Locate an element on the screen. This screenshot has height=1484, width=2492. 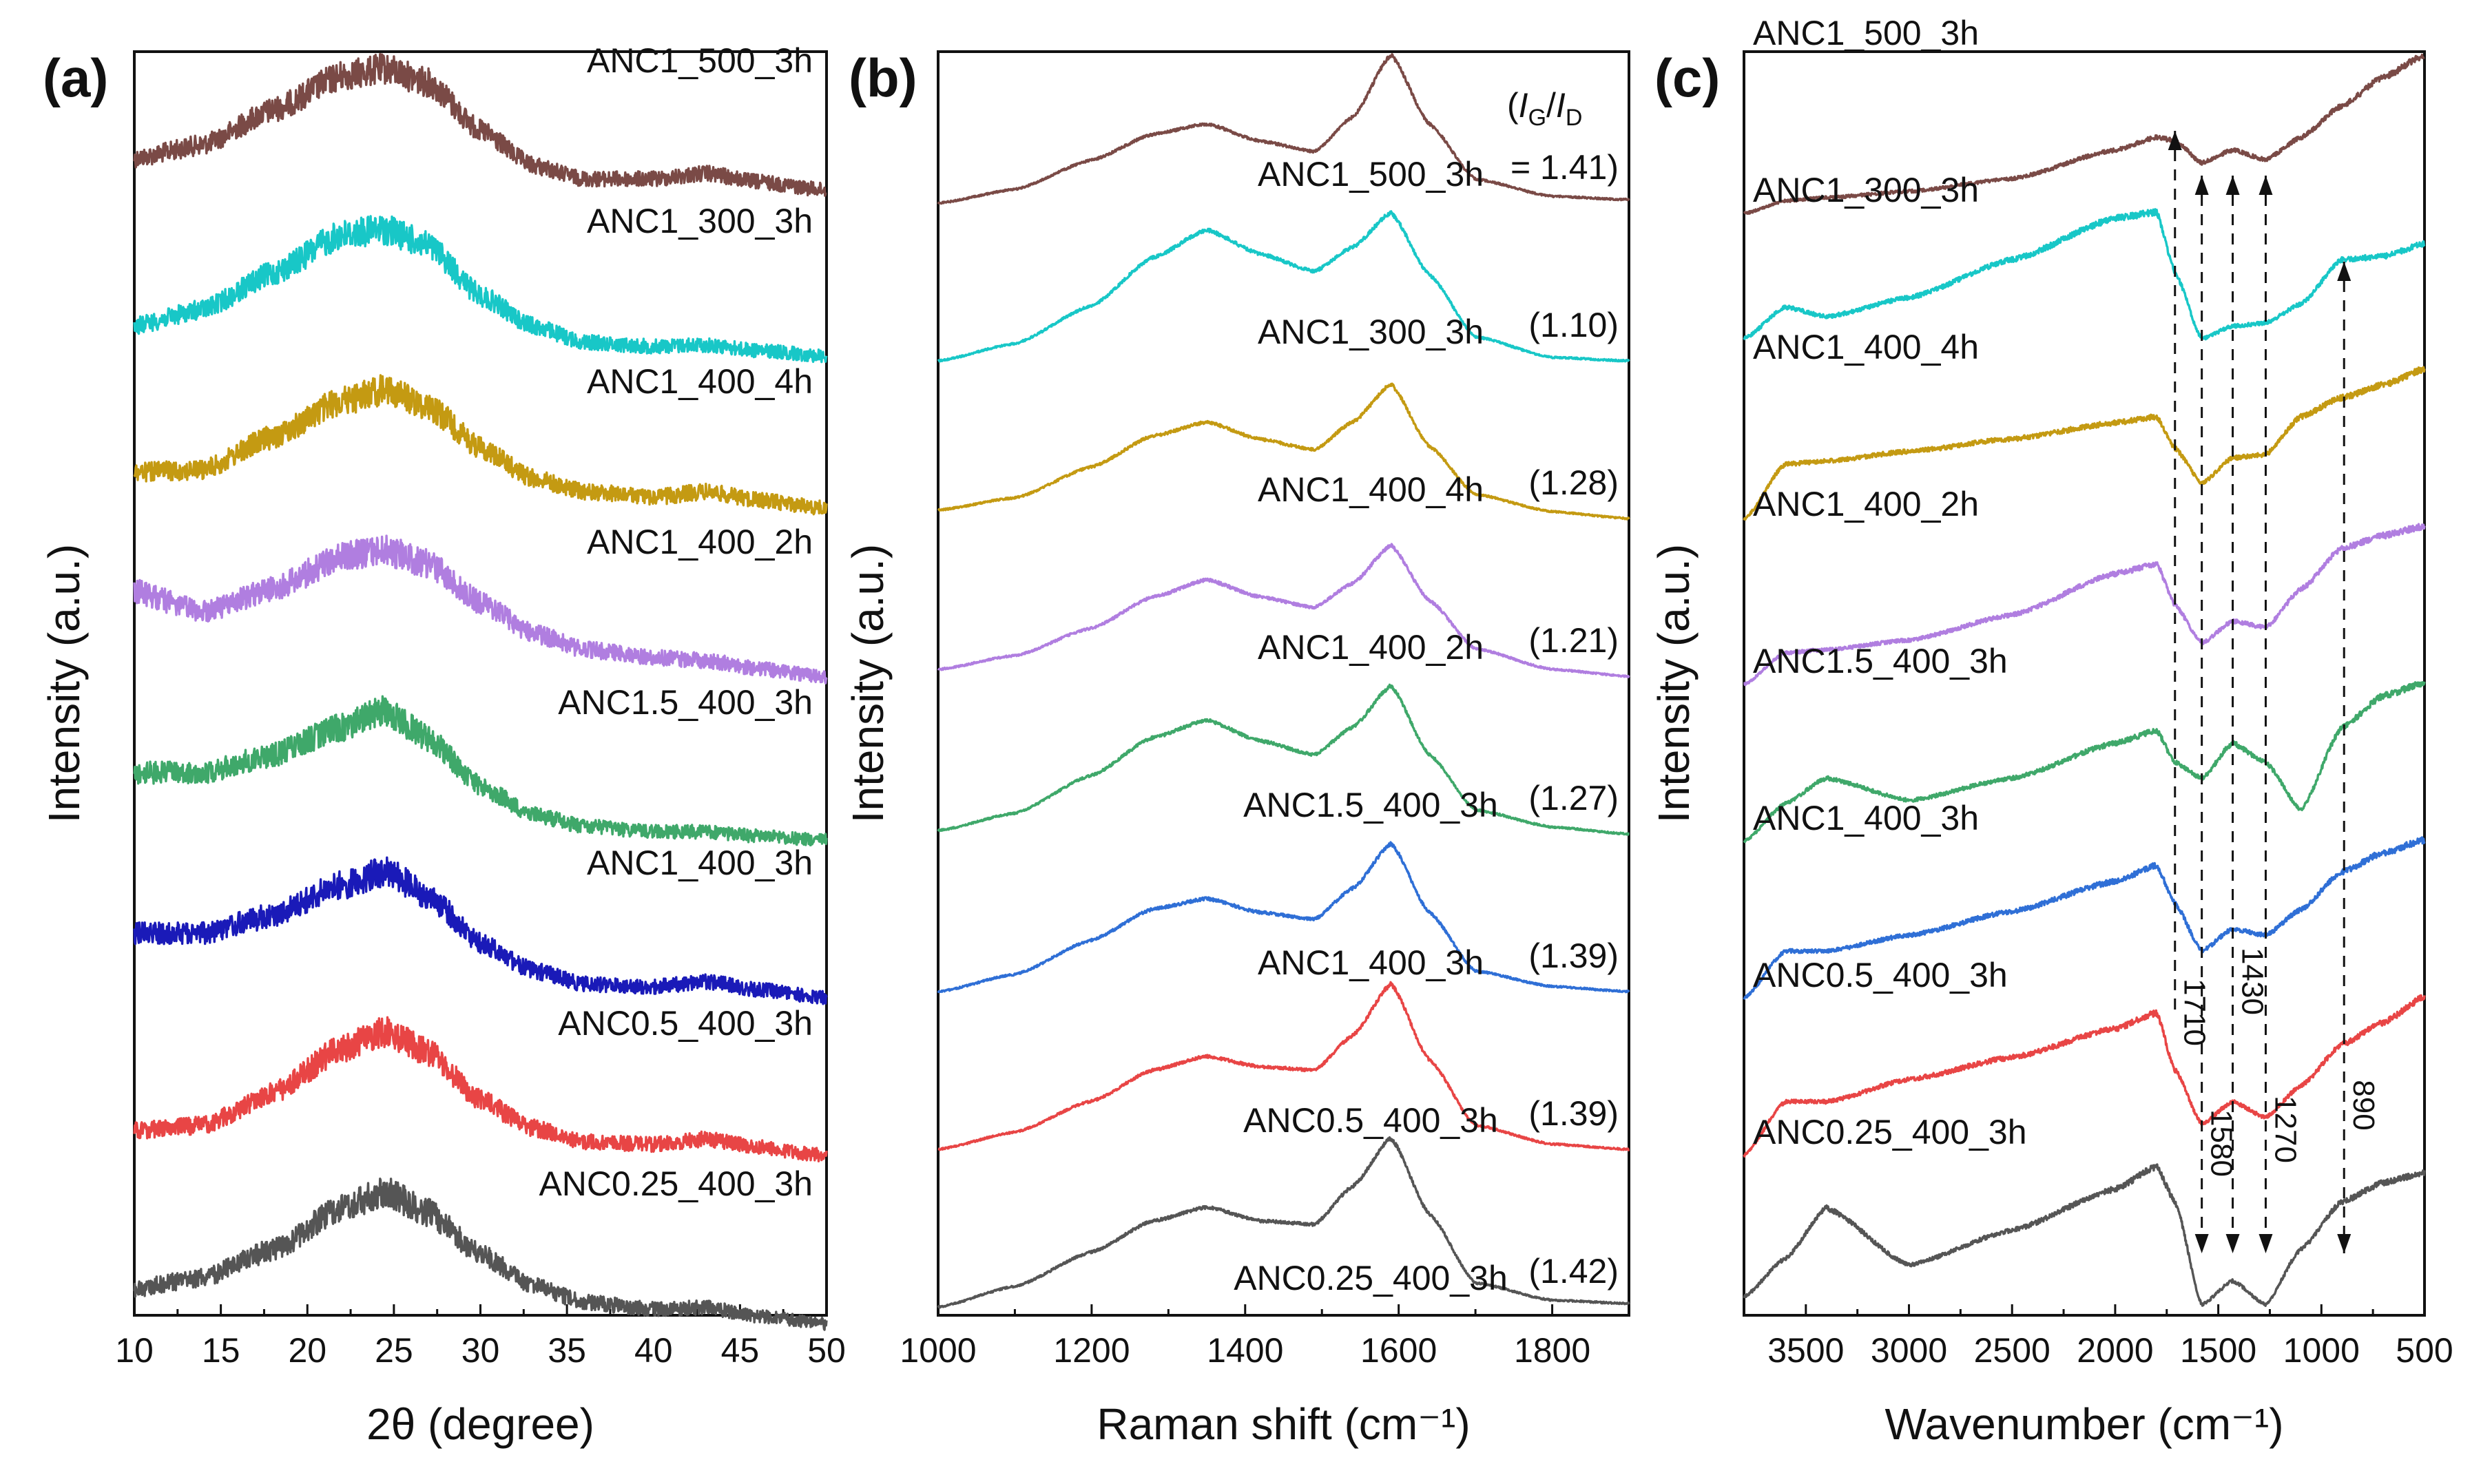
x-tick-label: 1200 is located at coordinates (1091, 1350).